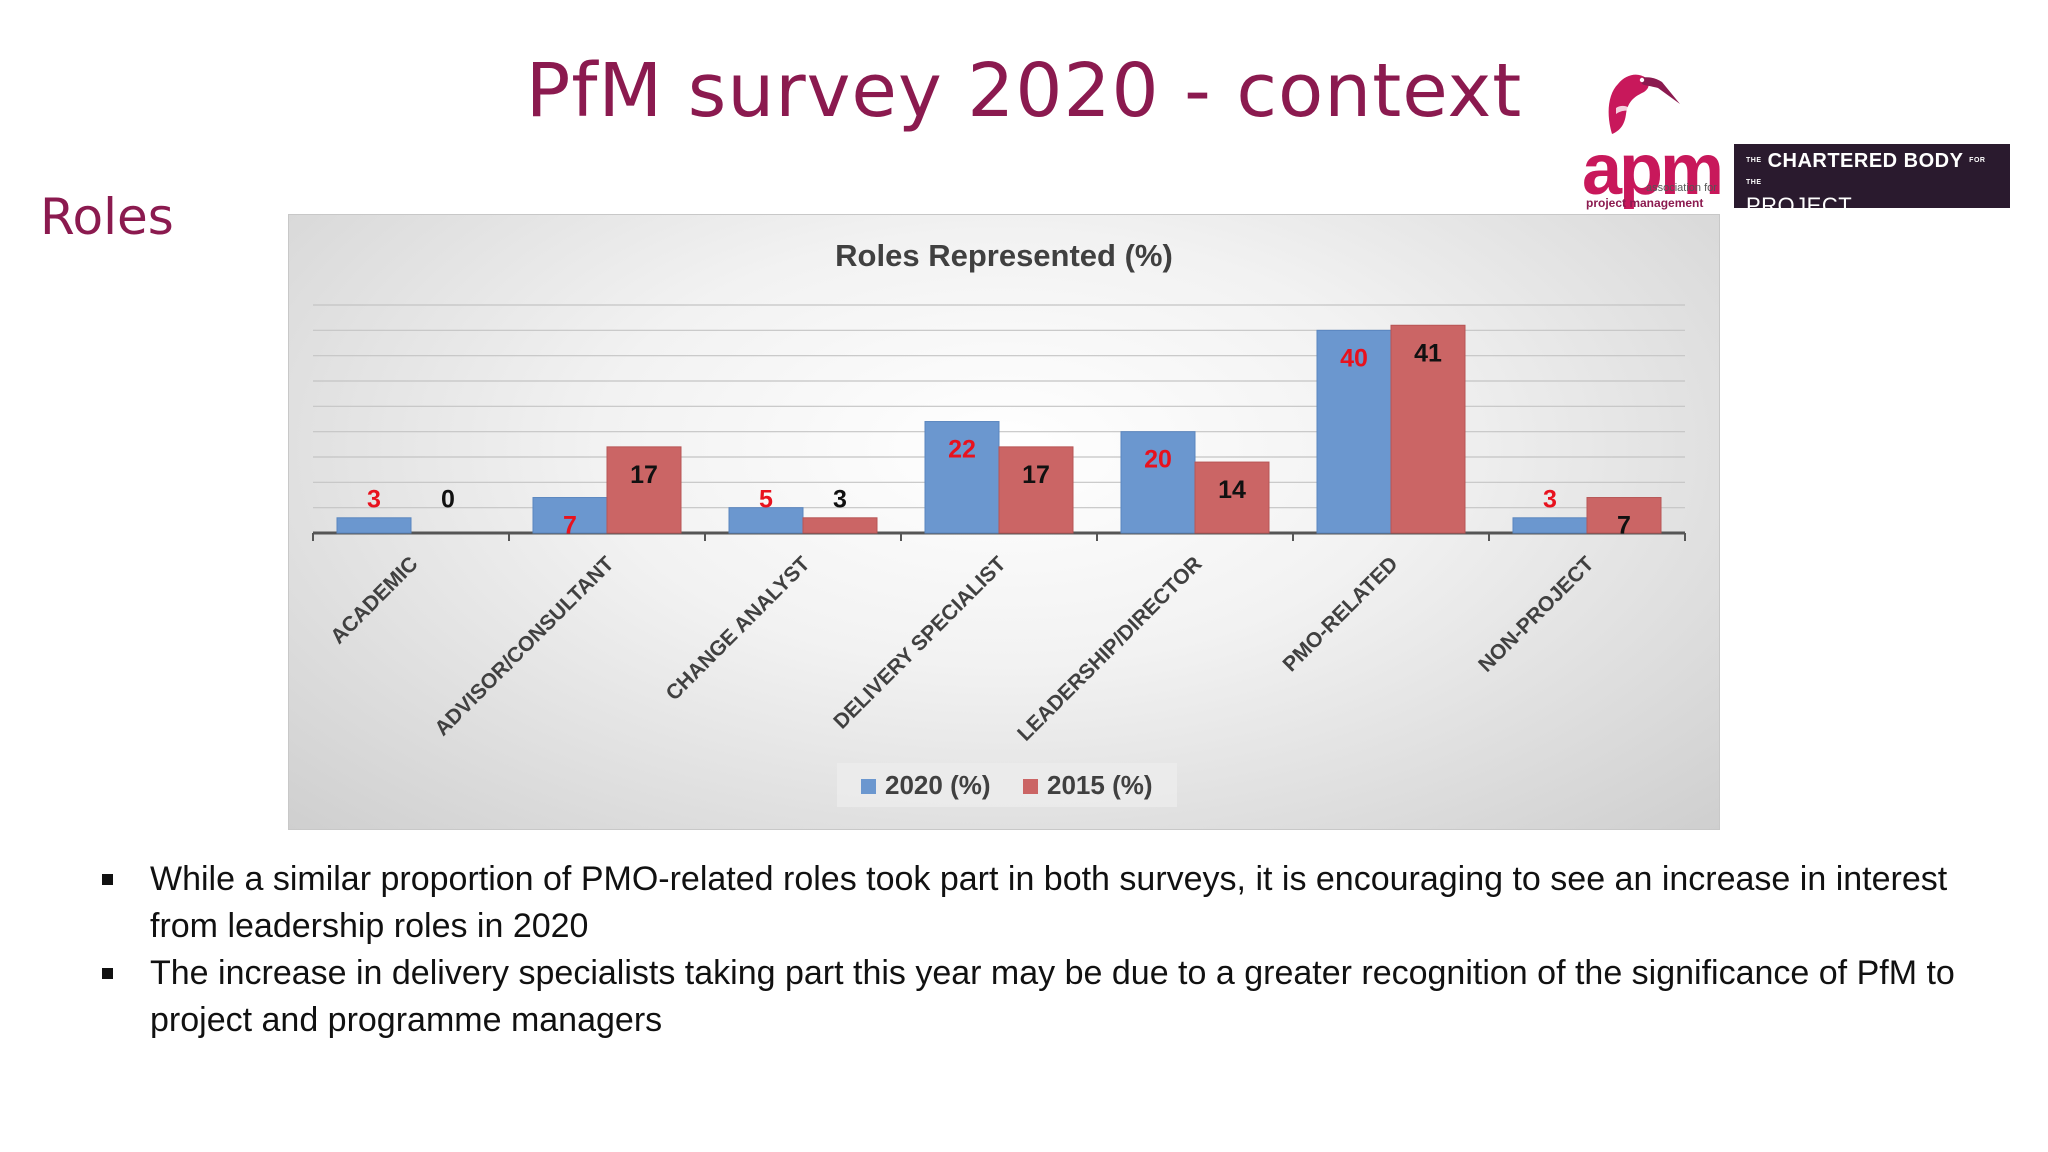  Describe the element at coordinates (1232, 490) in the screenshot. I see `data-label: 14` at that location.